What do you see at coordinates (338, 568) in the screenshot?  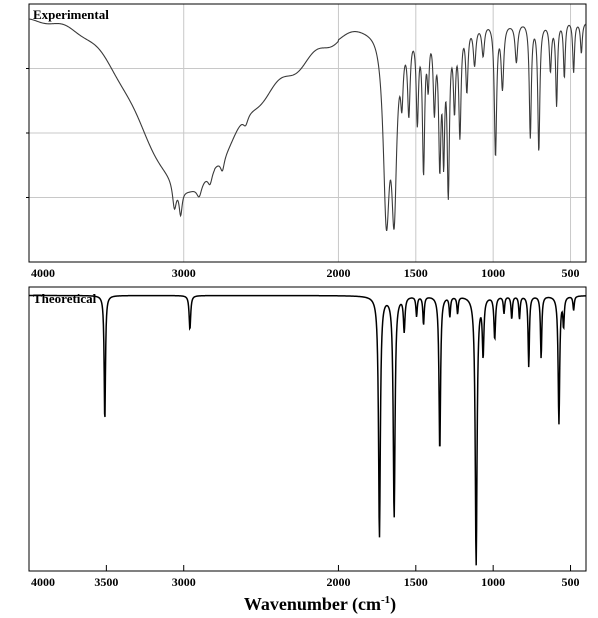 I see `theoretical-tick-marks` at bounding box center [338, 568].